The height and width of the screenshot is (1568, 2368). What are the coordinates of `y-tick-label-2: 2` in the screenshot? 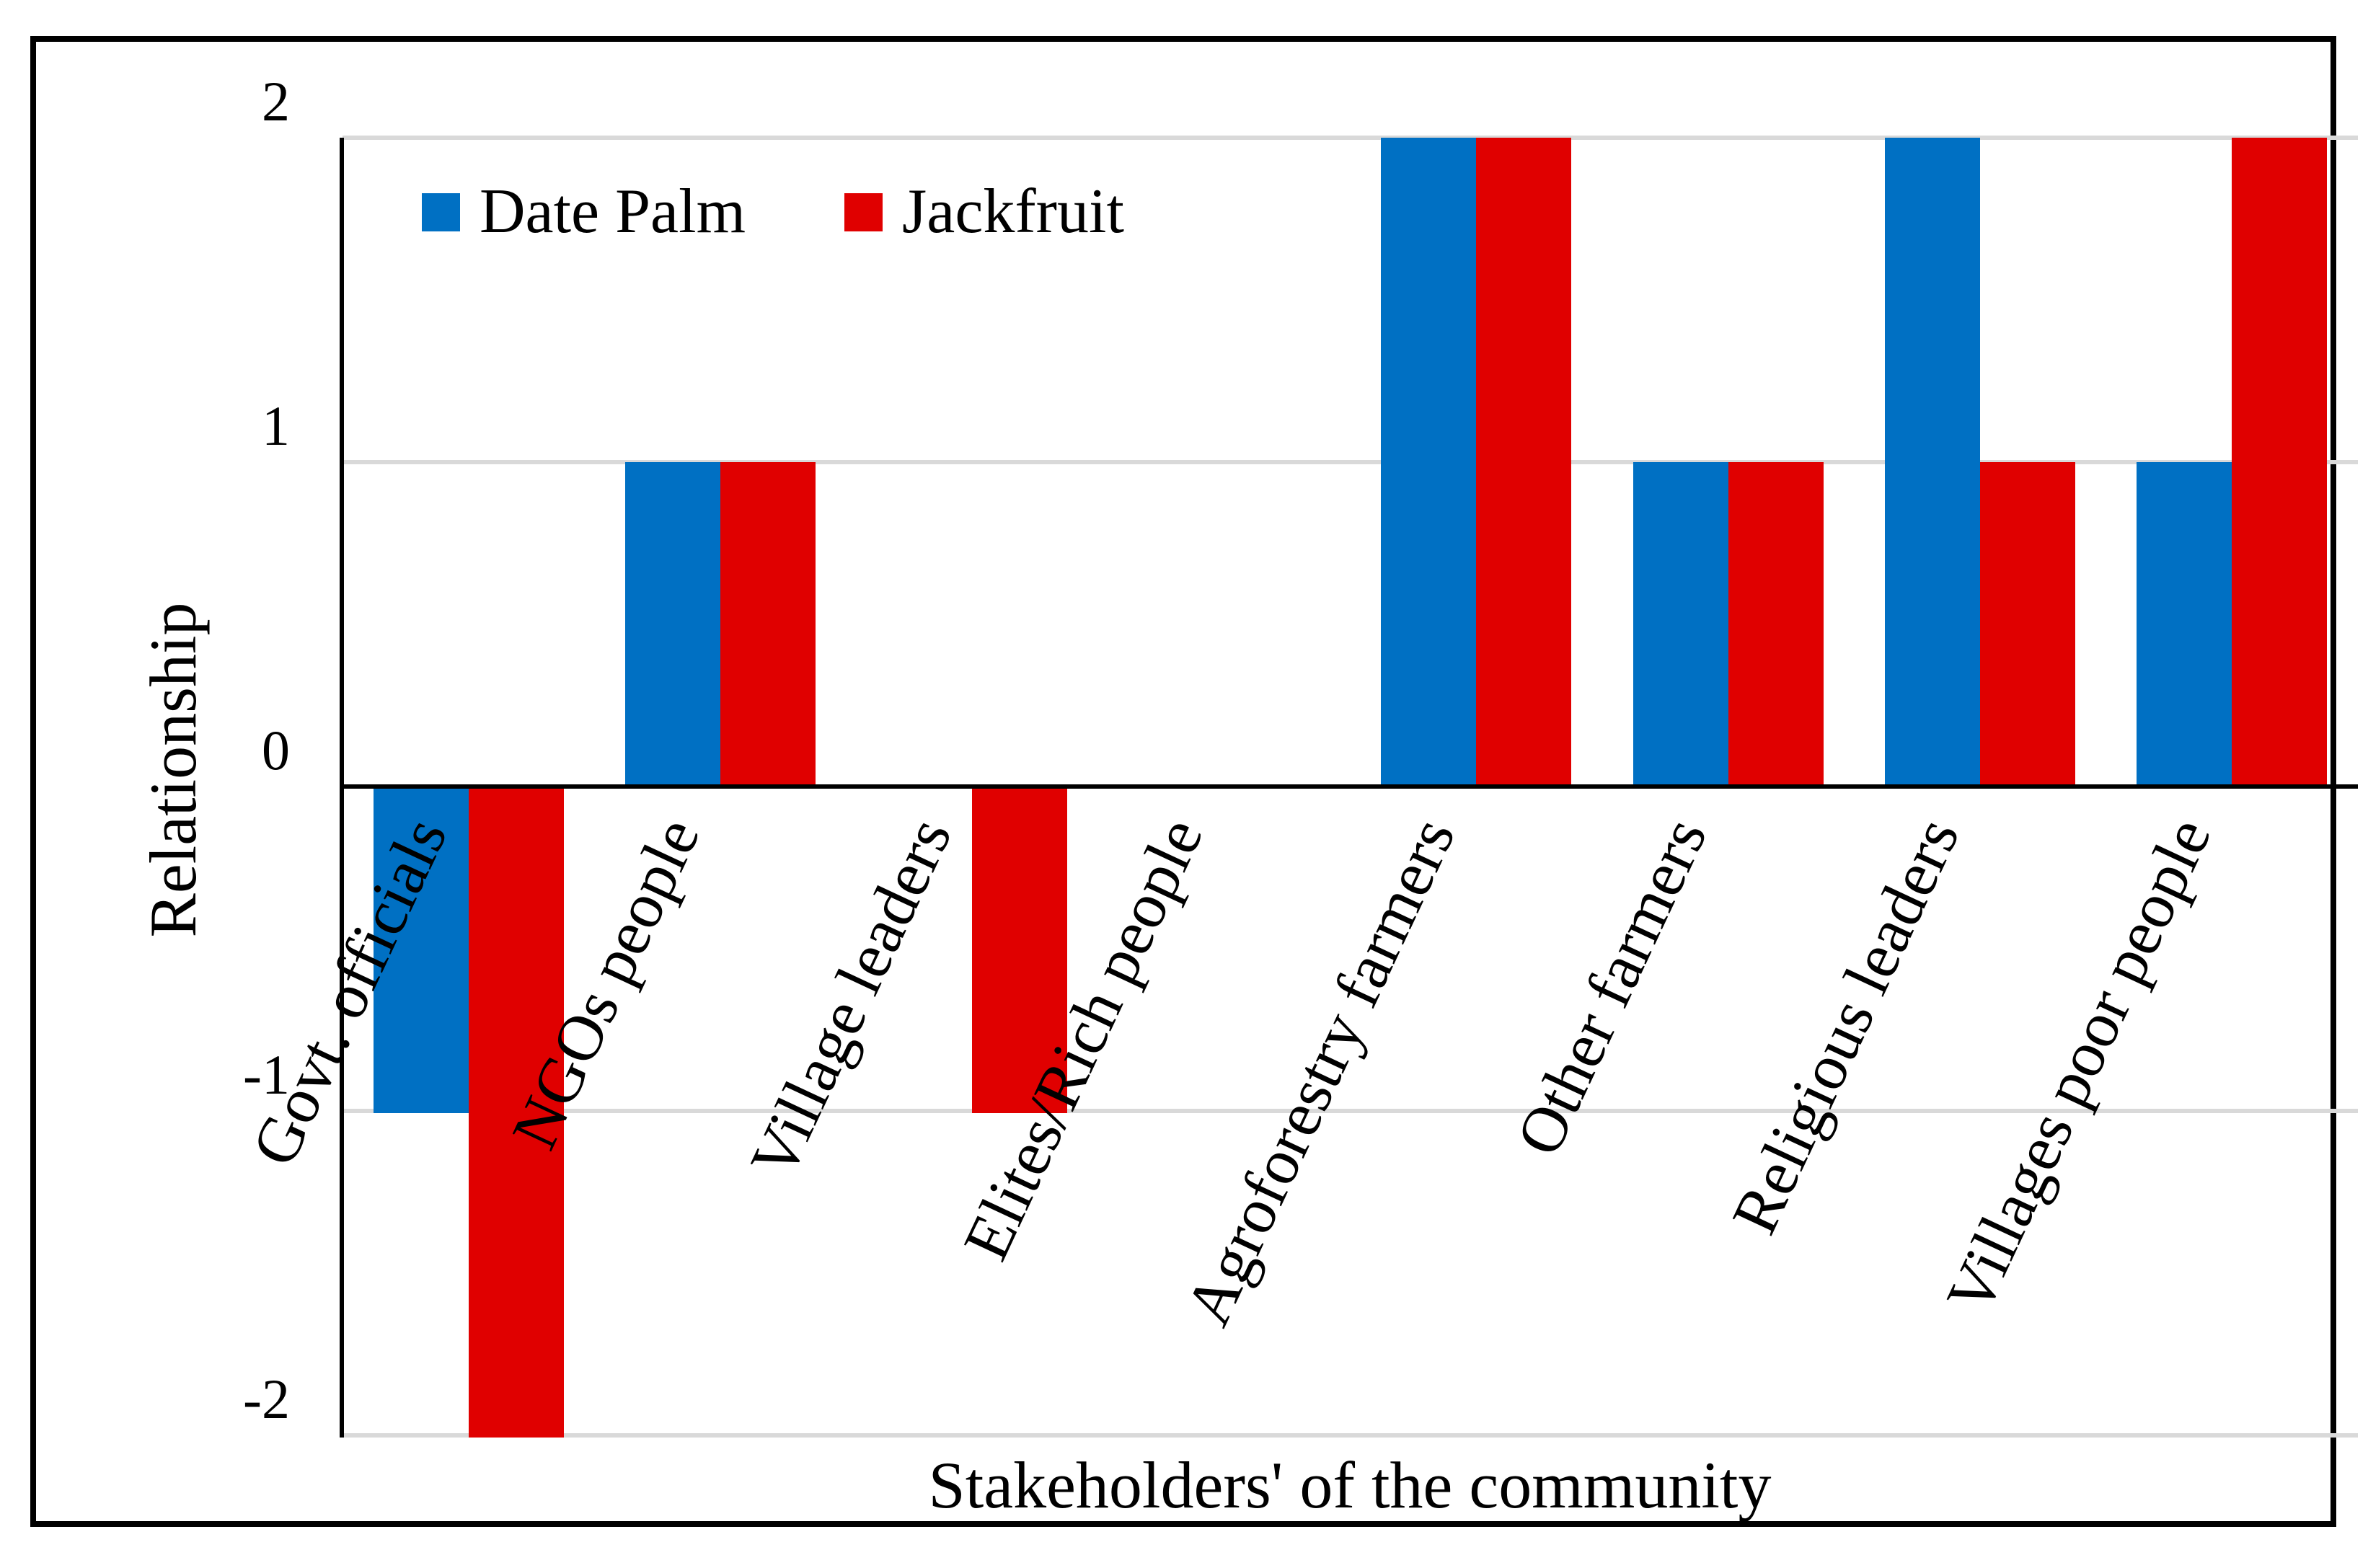 It's located at (276, 101).